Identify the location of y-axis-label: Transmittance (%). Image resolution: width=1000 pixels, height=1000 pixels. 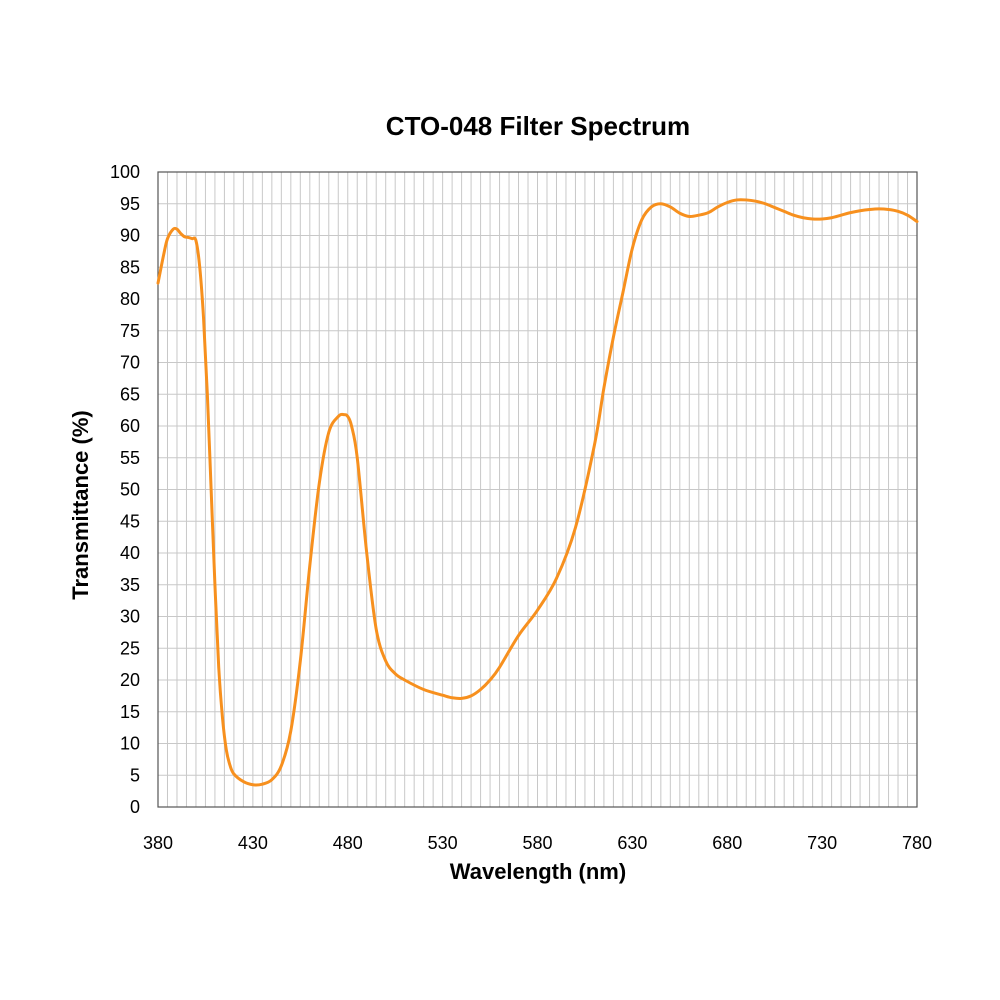
(80, 505).